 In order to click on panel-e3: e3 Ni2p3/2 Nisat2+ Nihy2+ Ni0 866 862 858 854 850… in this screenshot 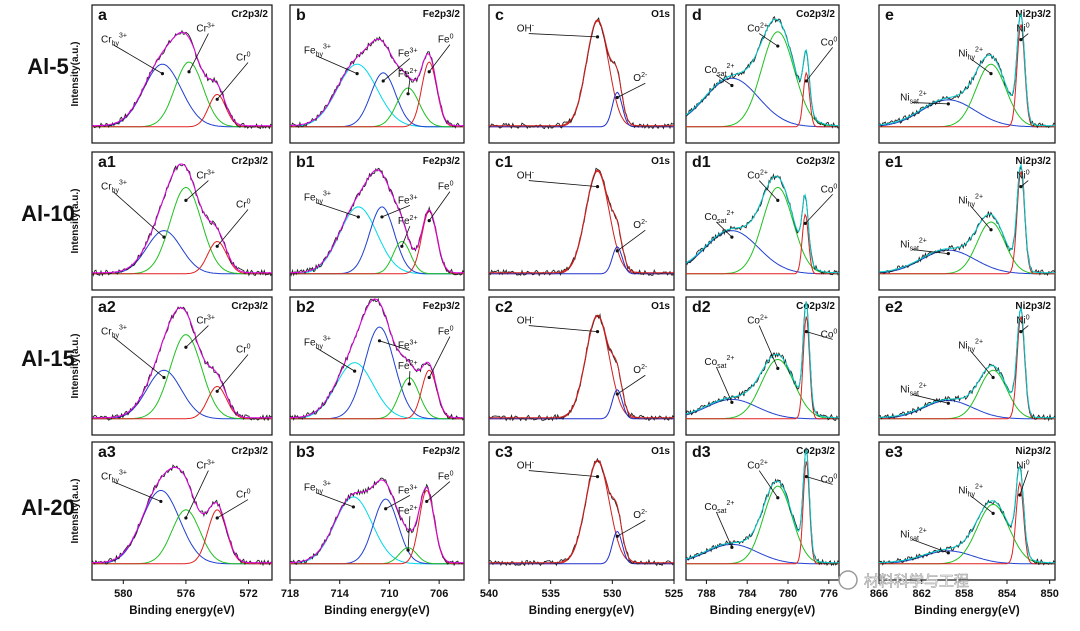, I will do `click(964, 529)`.